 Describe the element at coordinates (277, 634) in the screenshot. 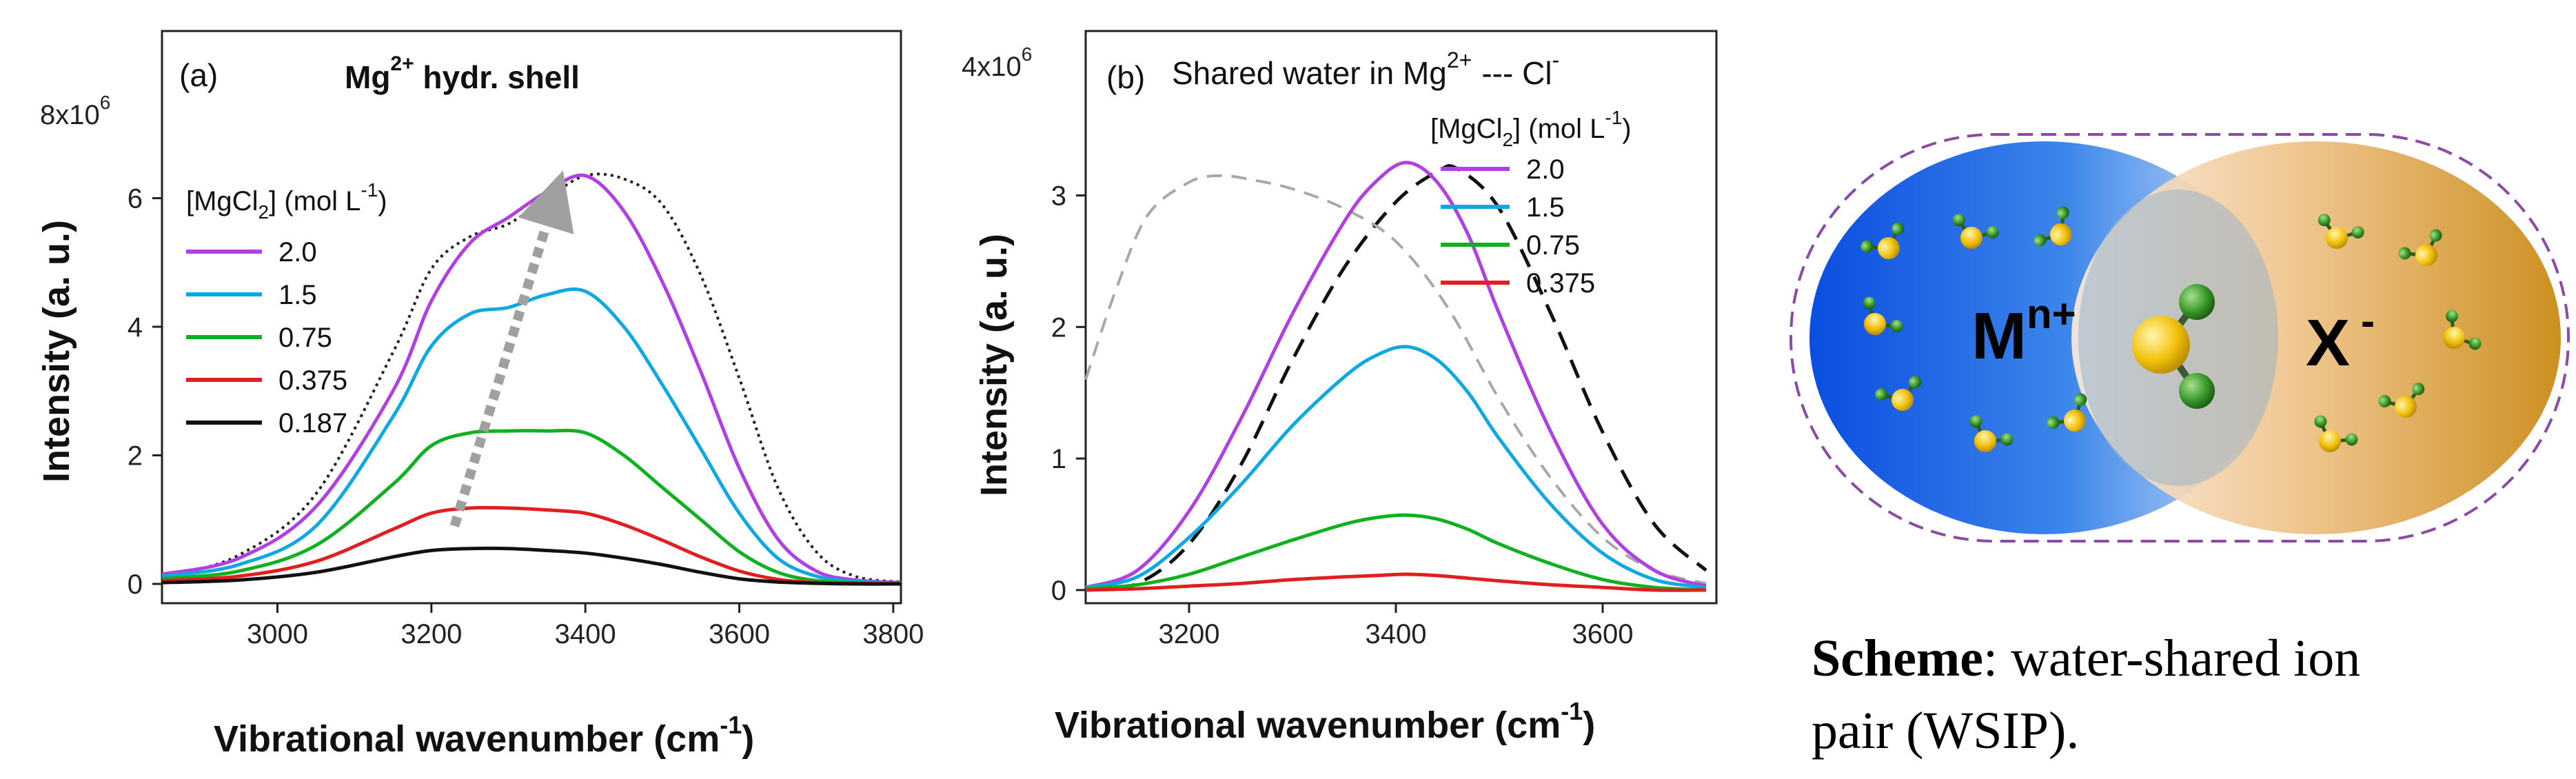

I see `panel-a-x-tick-label: 3000` at that location.